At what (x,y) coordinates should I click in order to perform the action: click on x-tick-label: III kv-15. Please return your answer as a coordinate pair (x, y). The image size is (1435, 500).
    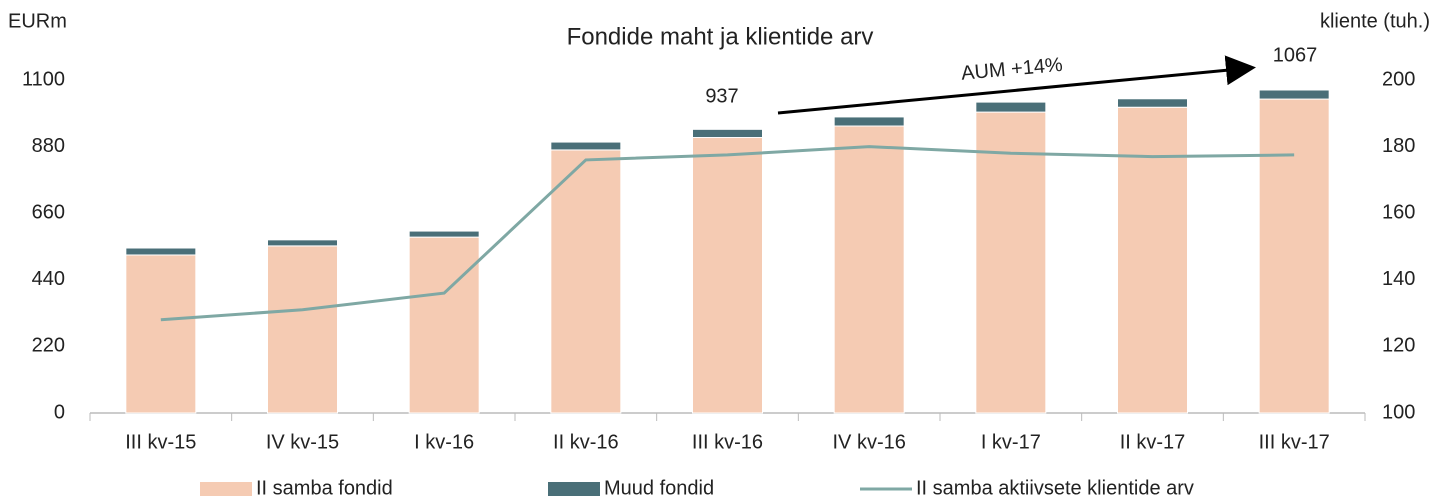
    Looking at the image, I should click on (160, 442).